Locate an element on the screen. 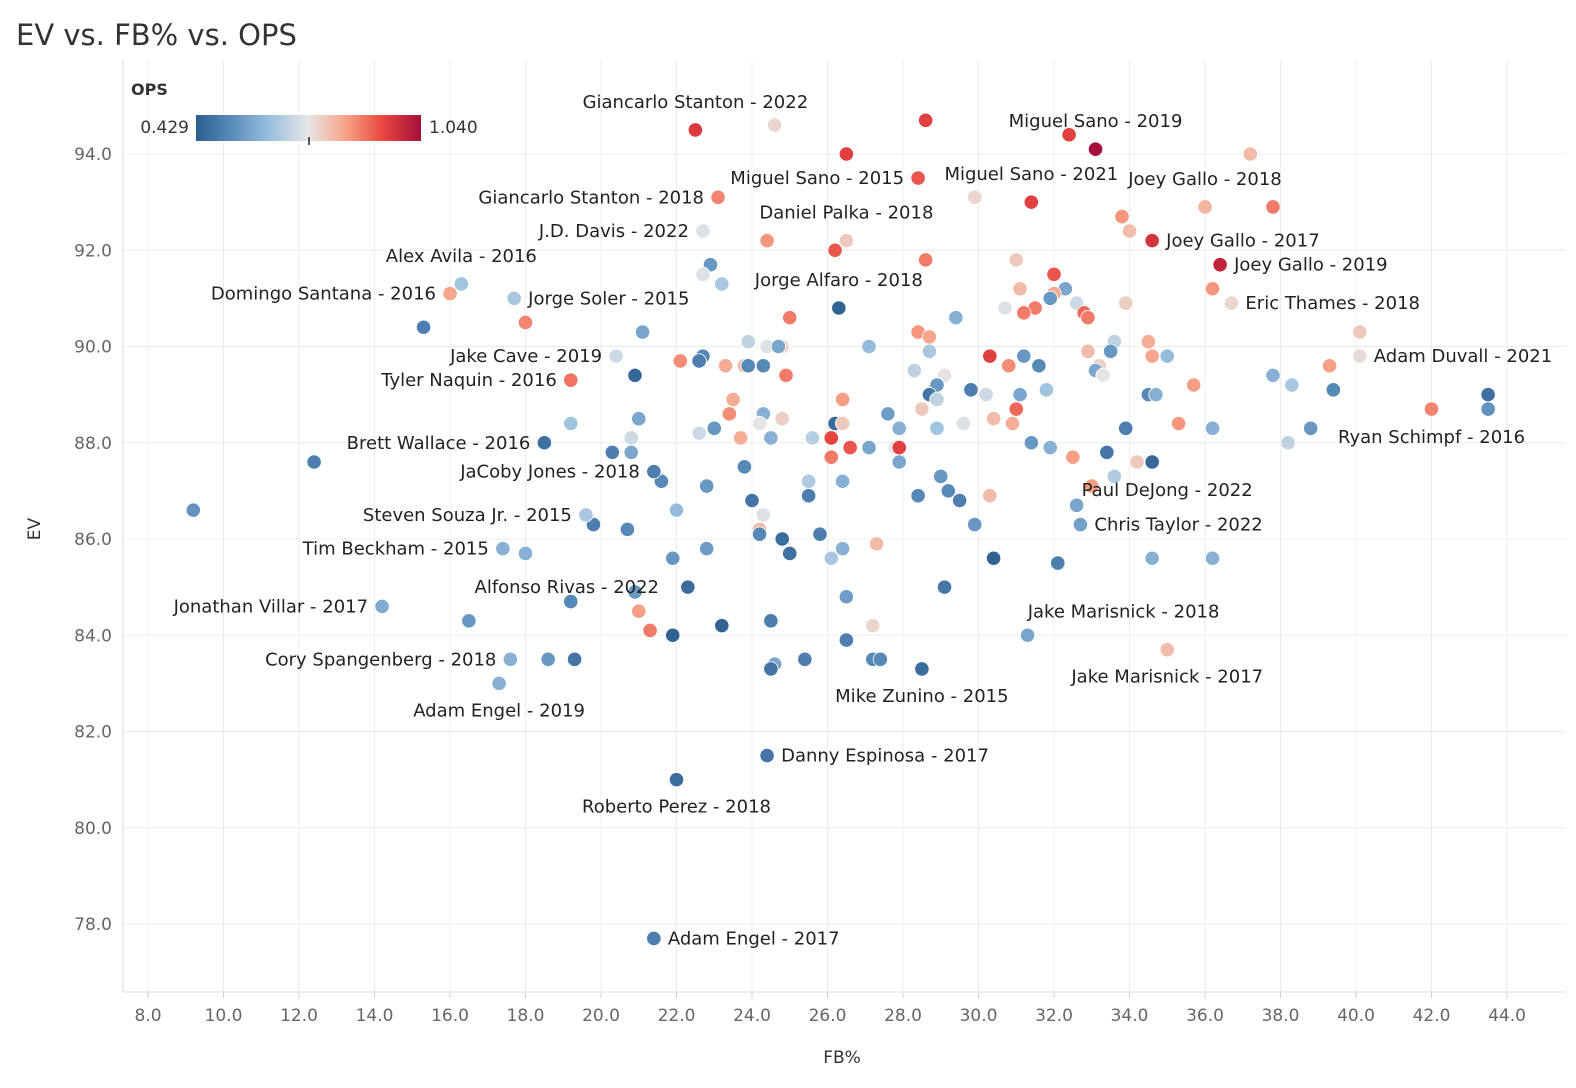 This screenshot has width=1576, height=1088. point-label: Brett Wallace - 2016 is located at coordinates (439, 443).